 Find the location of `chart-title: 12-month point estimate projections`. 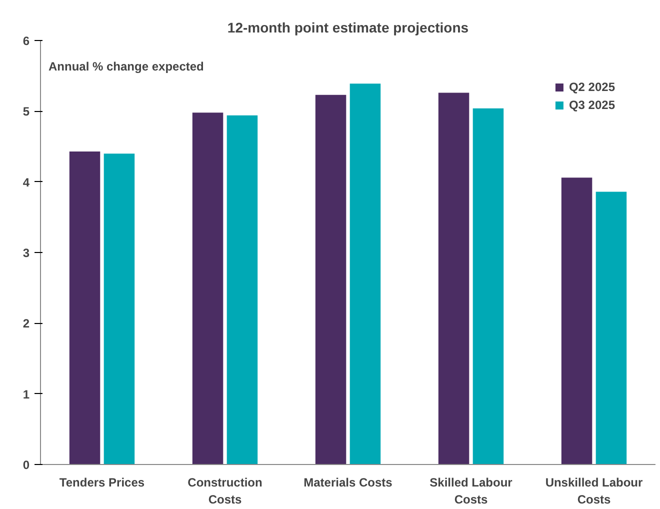

chart-title: 12-month point estimate projections is located at coordinates (348, 28).